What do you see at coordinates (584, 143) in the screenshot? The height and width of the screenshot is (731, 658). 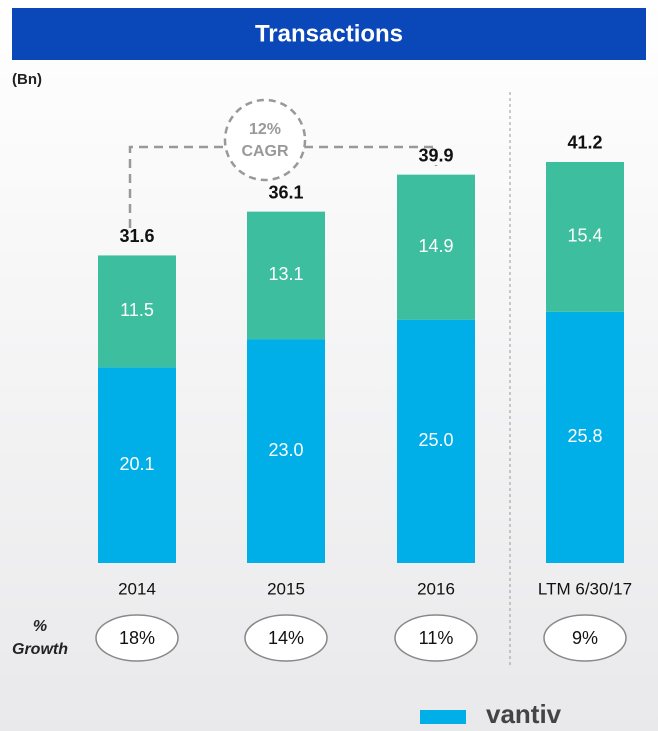 I see `total-label: 41.2` at bounding box center [584, 143].